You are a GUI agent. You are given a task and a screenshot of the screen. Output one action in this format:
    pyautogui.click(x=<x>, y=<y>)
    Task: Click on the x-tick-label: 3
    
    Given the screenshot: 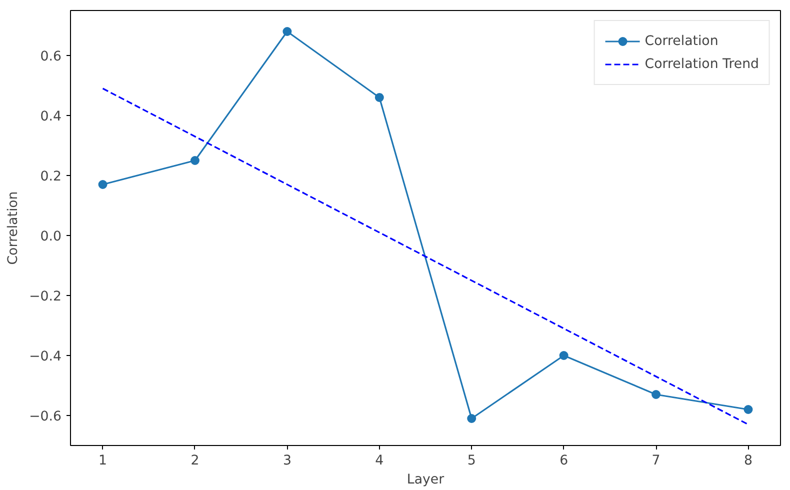 What is the action you would take?
    pyautogui.click(x=287, y=461)
    